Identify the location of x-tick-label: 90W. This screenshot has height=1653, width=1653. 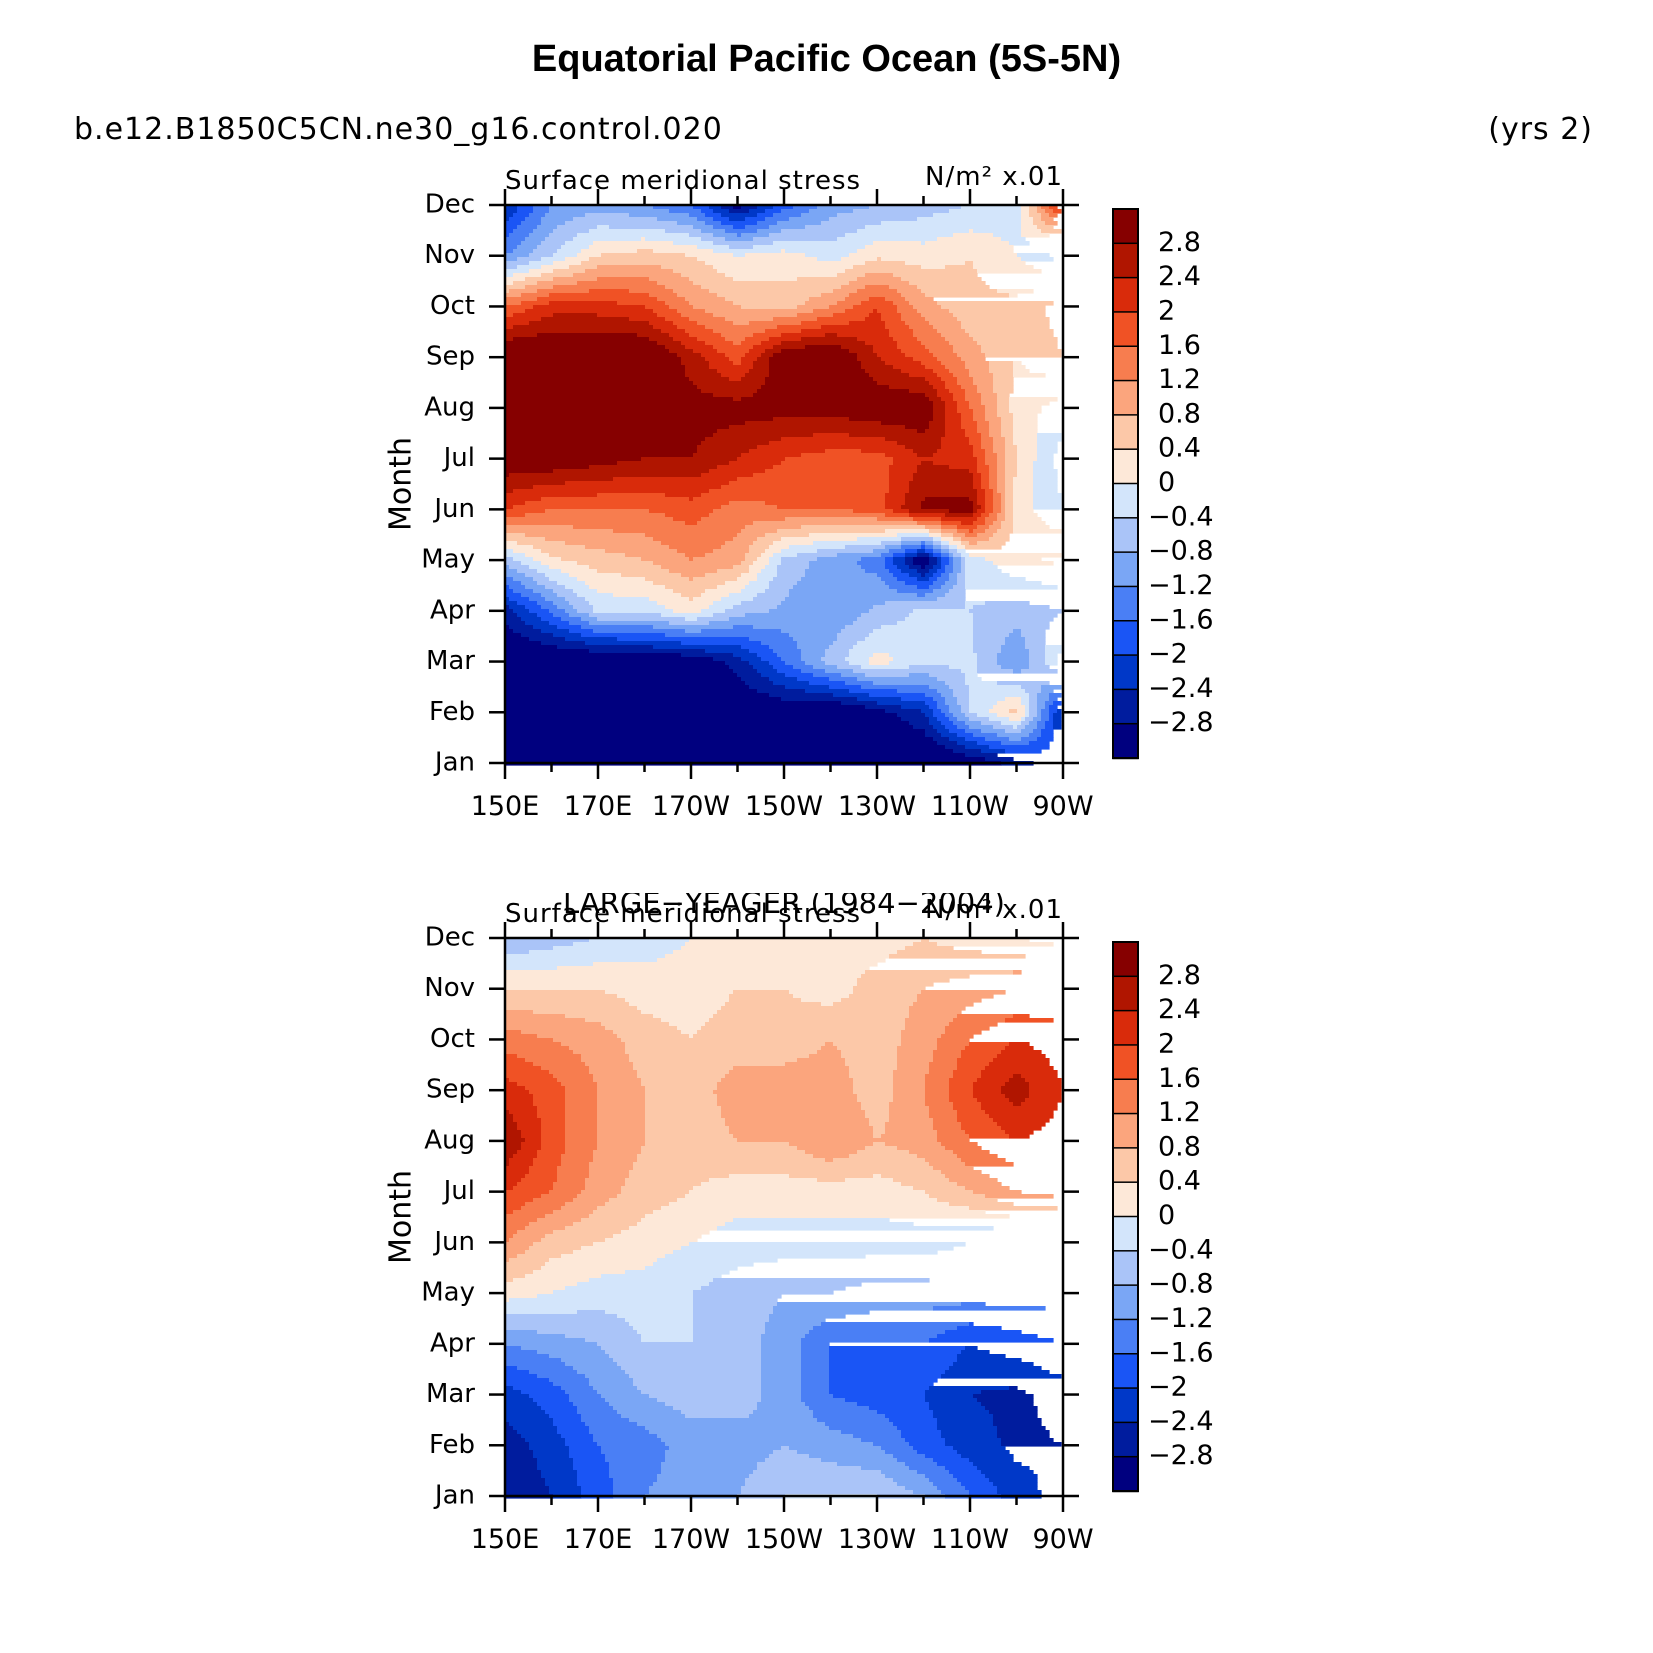
(1062, 1539).